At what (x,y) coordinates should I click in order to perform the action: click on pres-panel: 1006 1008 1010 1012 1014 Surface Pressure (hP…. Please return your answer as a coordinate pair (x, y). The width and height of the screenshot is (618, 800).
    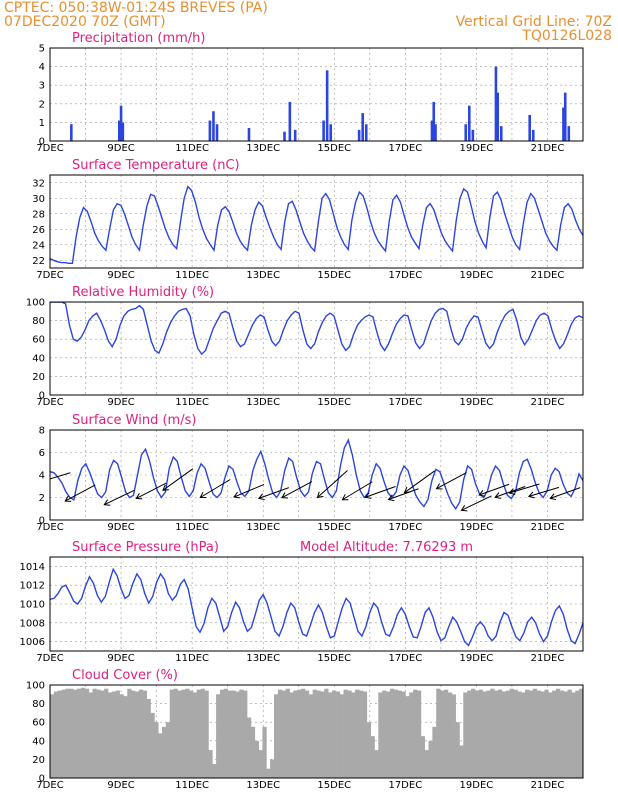
    Looking at the image, I should click on (302, 602).